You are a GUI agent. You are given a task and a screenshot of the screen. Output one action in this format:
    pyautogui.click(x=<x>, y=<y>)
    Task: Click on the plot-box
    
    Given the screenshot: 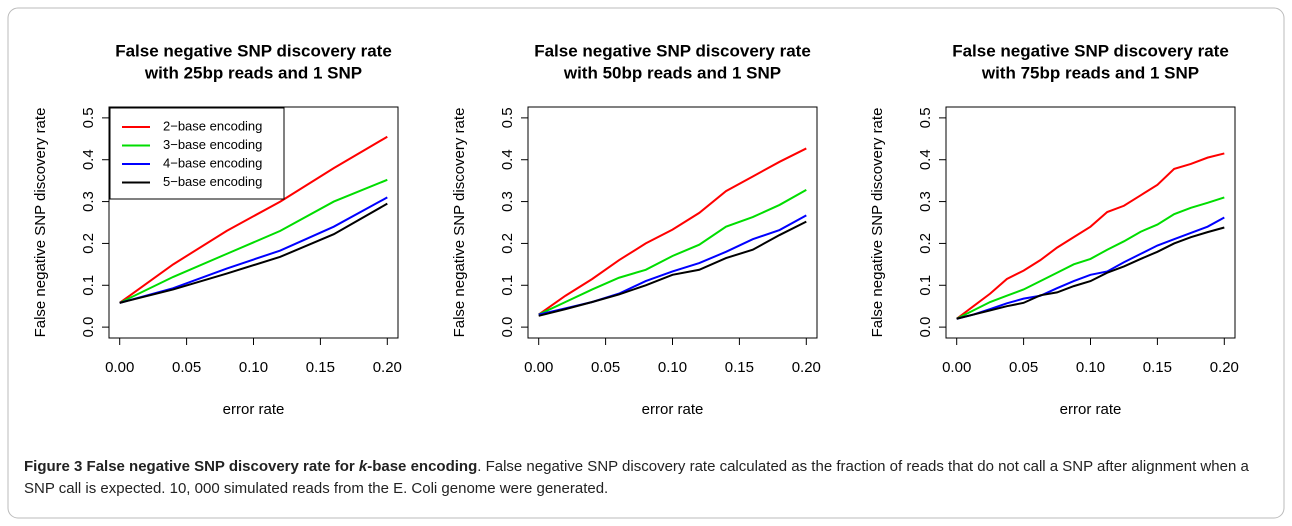 What is the action you would take?
    pyautogui.click(x=672, y=222)
    